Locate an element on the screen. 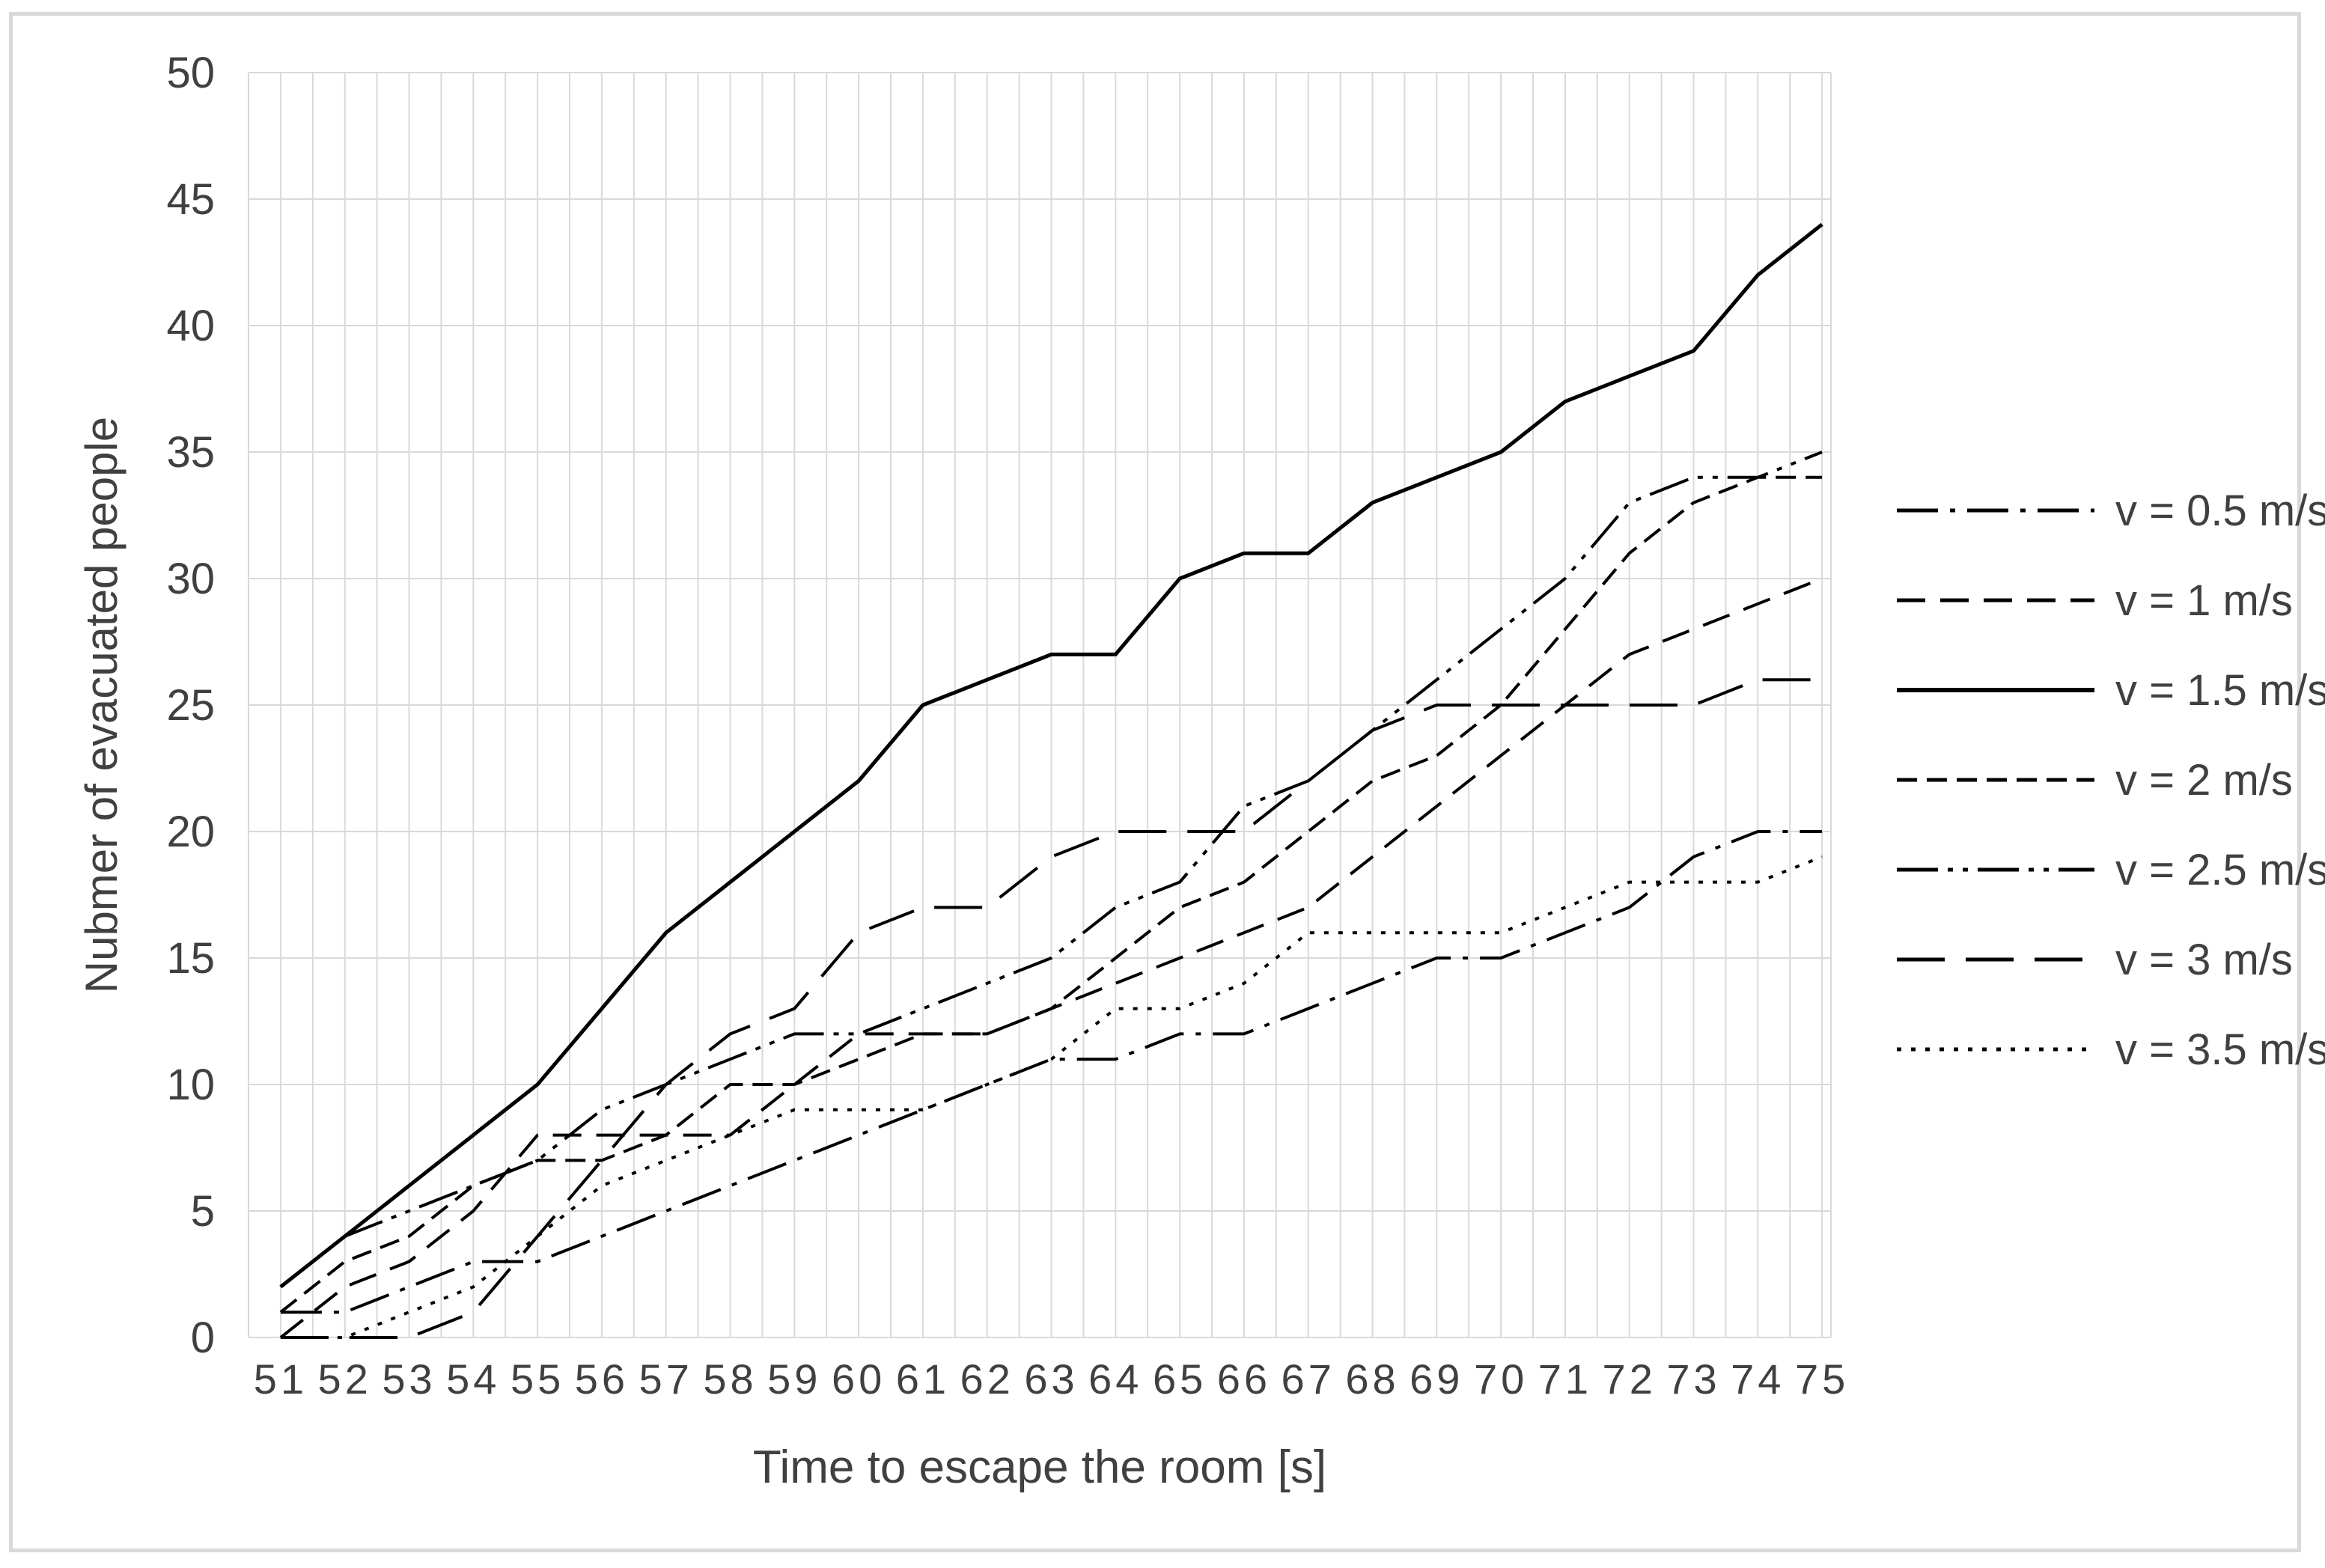 This screenshot has width=2325, height=1568. y-tick-label: 10 is located at coordinates (190, 1085).